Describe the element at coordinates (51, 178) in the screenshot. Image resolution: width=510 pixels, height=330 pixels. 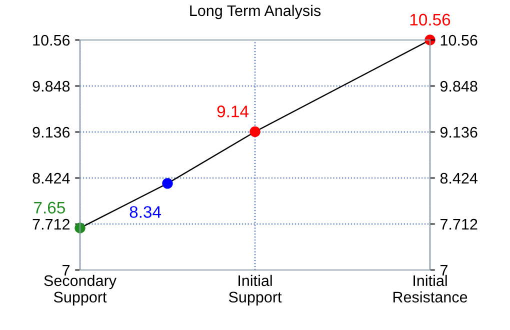
I see `y-tick-label: 8.424` at that location.